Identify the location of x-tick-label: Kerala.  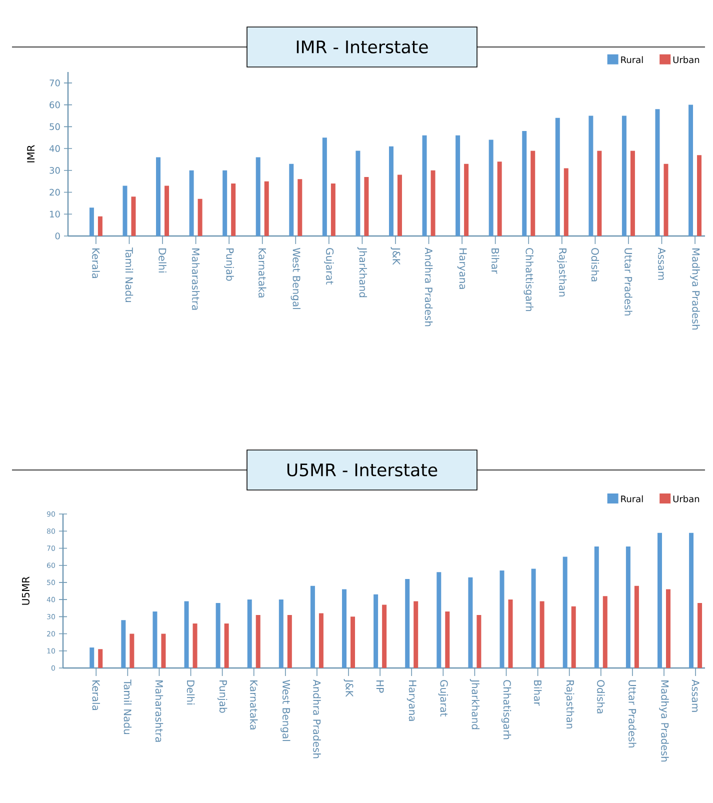
(96, 263).